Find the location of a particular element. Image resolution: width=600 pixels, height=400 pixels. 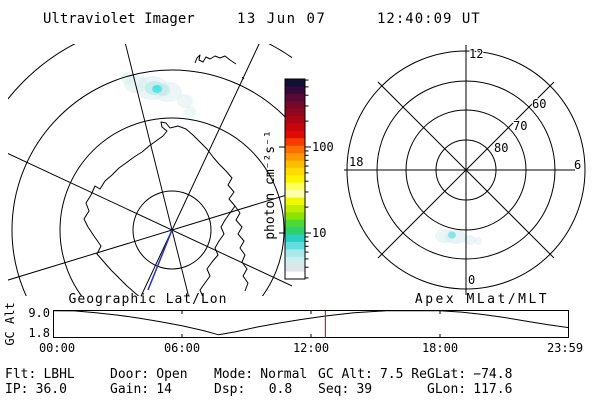

xtick-2359: 23:59 is located at coordinates (565, 348).